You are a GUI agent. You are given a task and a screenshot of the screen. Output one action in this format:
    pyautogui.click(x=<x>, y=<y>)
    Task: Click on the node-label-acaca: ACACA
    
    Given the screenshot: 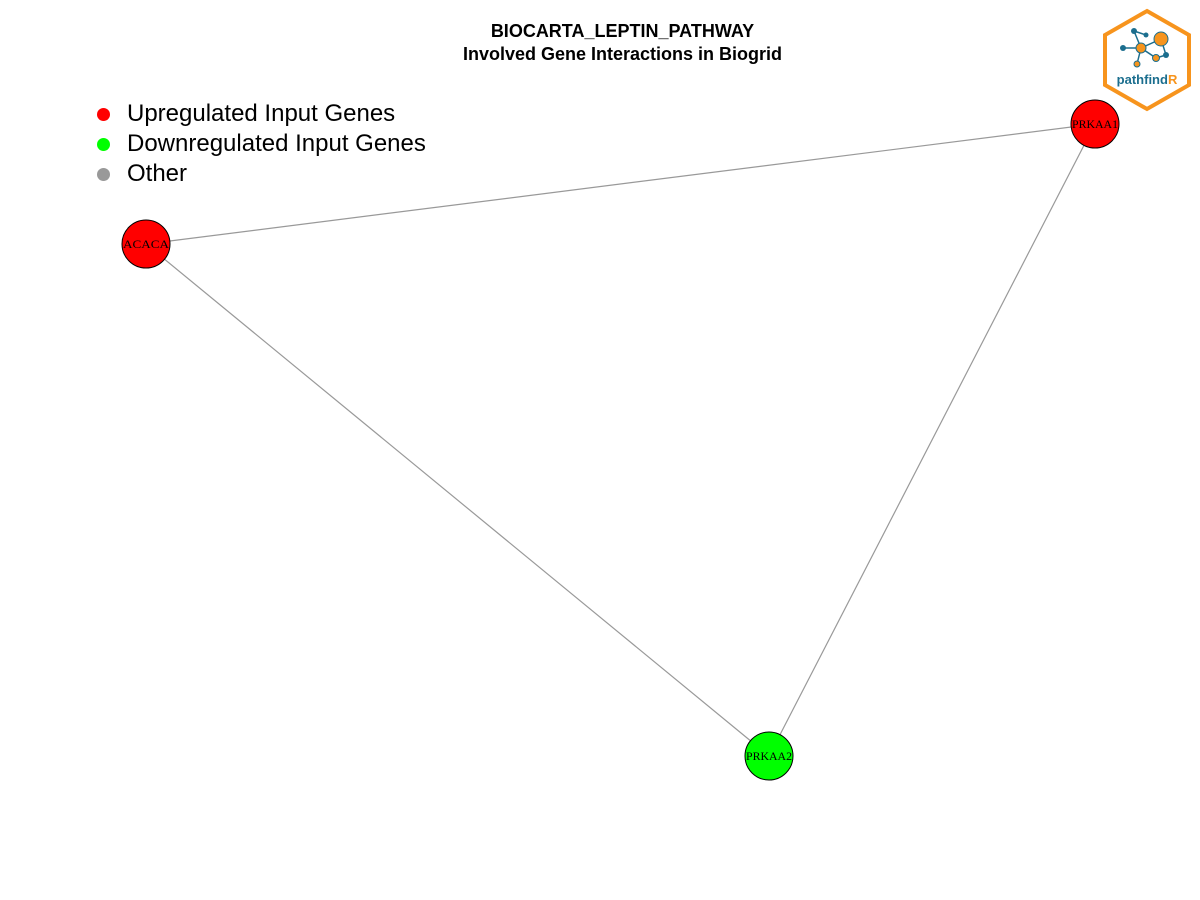 What is the action you would take?
    pyautogui.click(x=146, y=244)
    